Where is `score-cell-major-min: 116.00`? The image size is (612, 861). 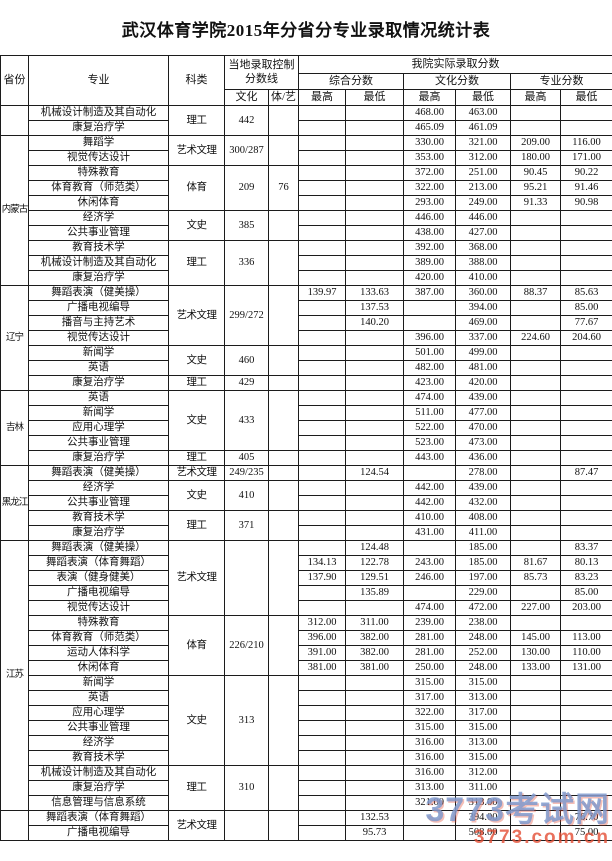
score-cell-major-min: 116.00 is located at coordinates (585, 143).